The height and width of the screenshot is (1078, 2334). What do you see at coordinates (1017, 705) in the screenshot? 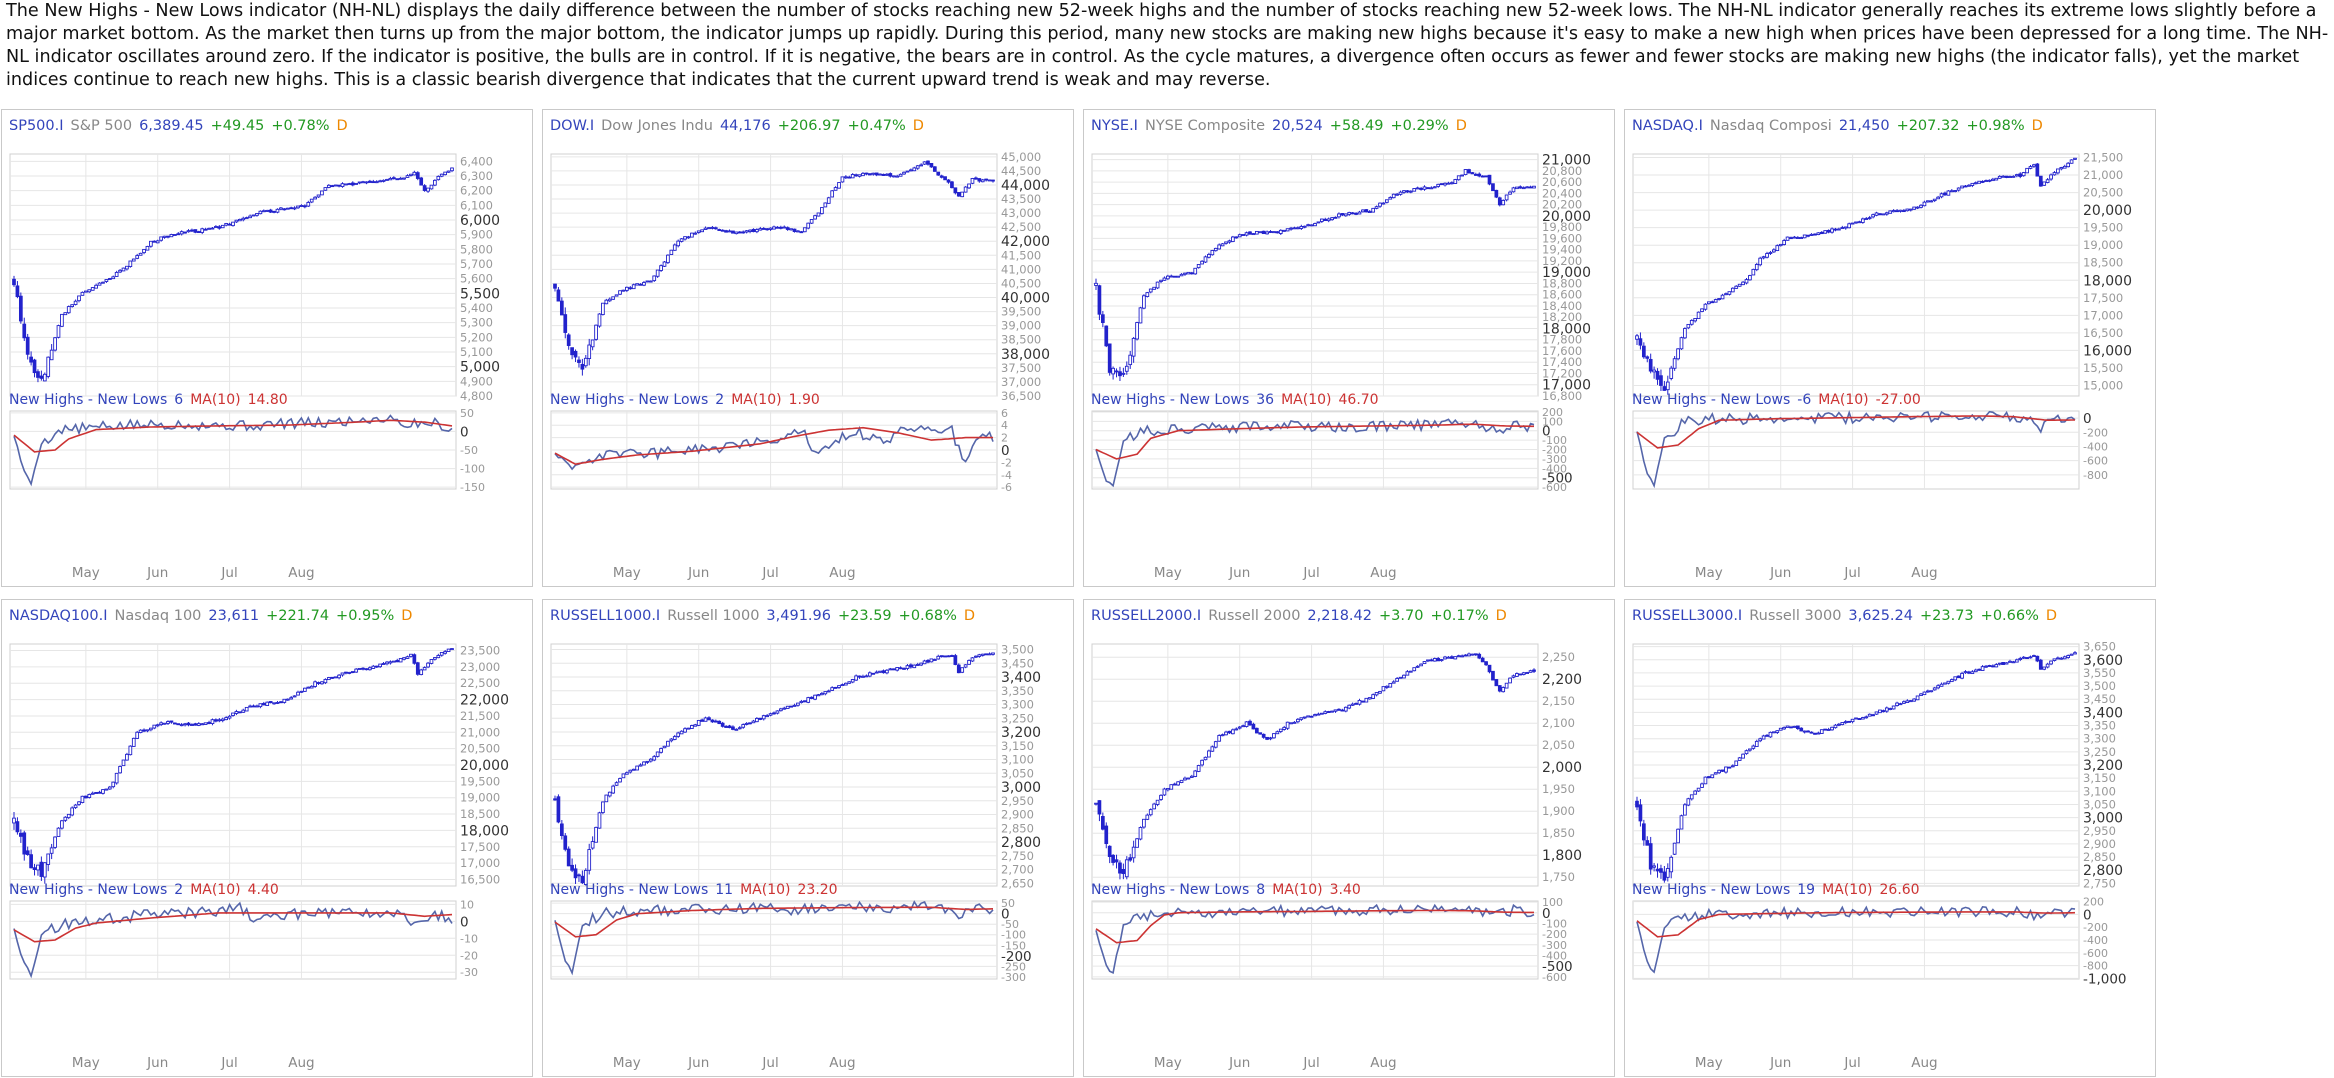
I see `price-tick-label: 3,300` at bounding box center [1017, 705].